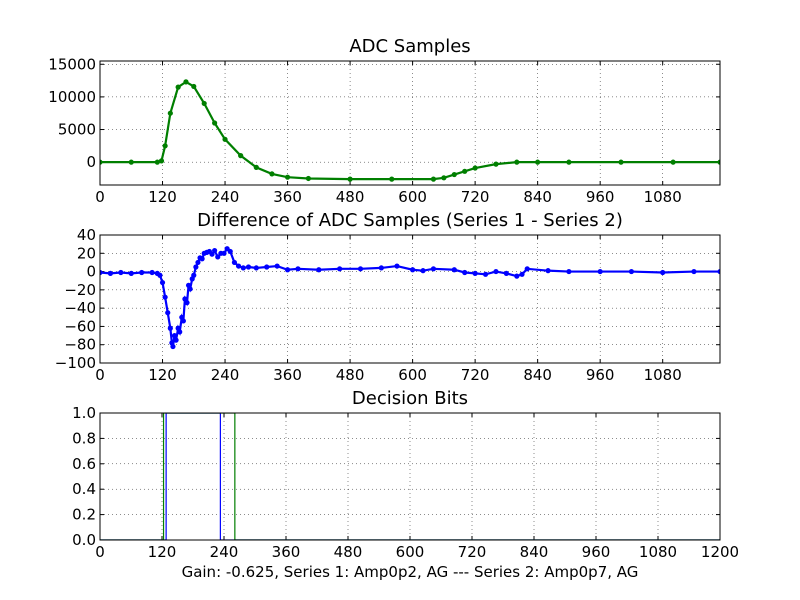 This screenshot has height=600, width=800. I want to click on x-tick-label: 1200, so click(720, 552).